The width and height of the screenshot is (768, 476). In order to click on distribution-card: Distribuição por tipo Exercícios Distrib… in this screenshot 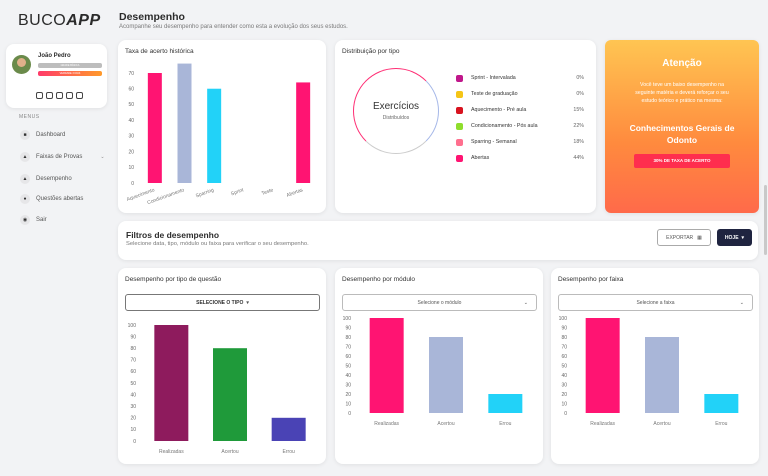, I will do `click(465, 126)`.